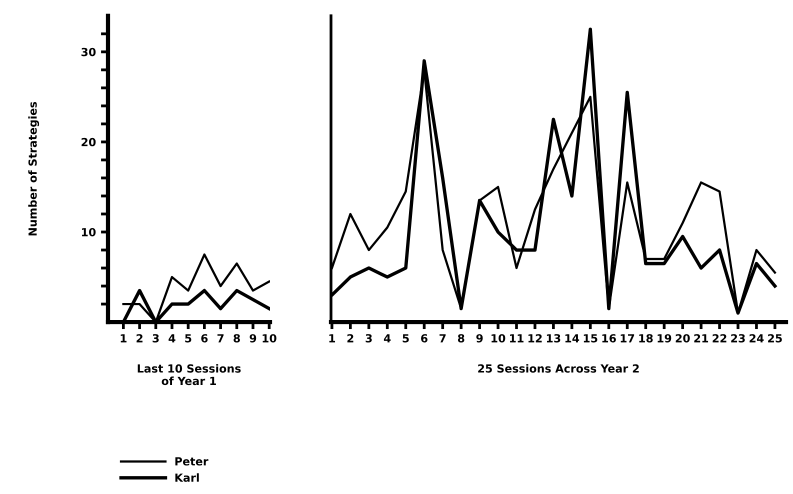 Image resolution: width=793 pixels, height=494 pixels. Describe the element at coordinates (88, 52) in the screenshot. I see `y-tick-label: 30` at that location.